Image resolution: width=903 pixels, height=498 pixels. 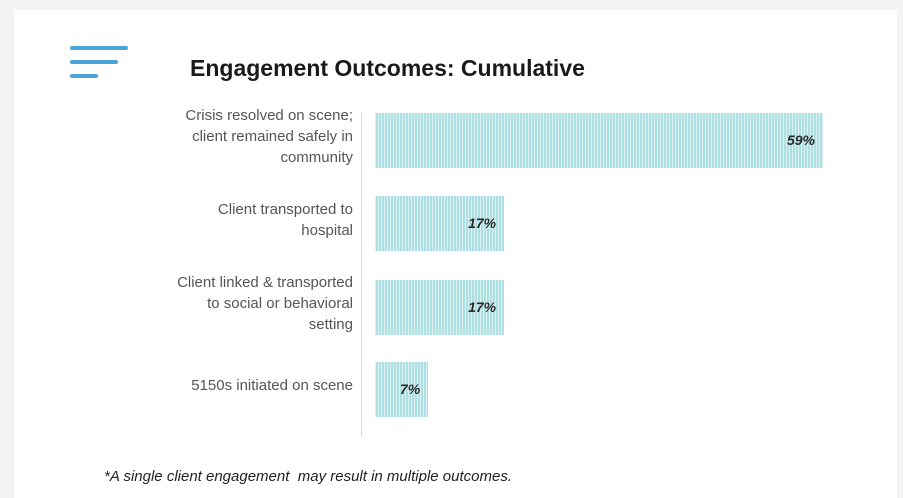 What do you see at coordinates (482, 222) in the screenshot?
I see `bar-value-label-2: 17%` at bounding box center [482, 222].